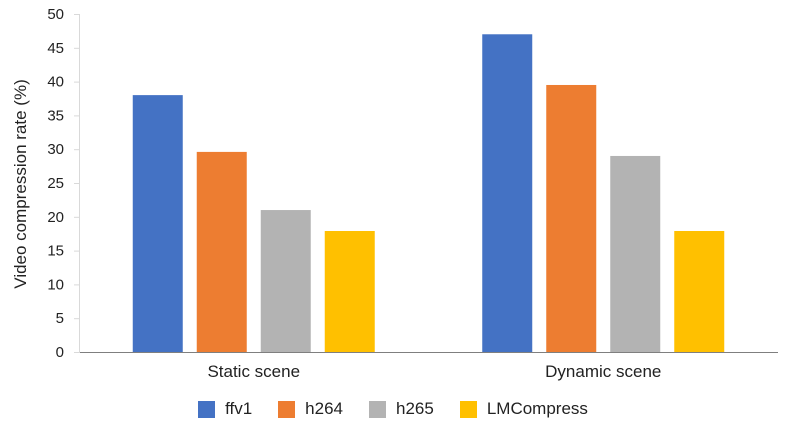  I want to click on y-tick-label: 30, so click(55, 149).